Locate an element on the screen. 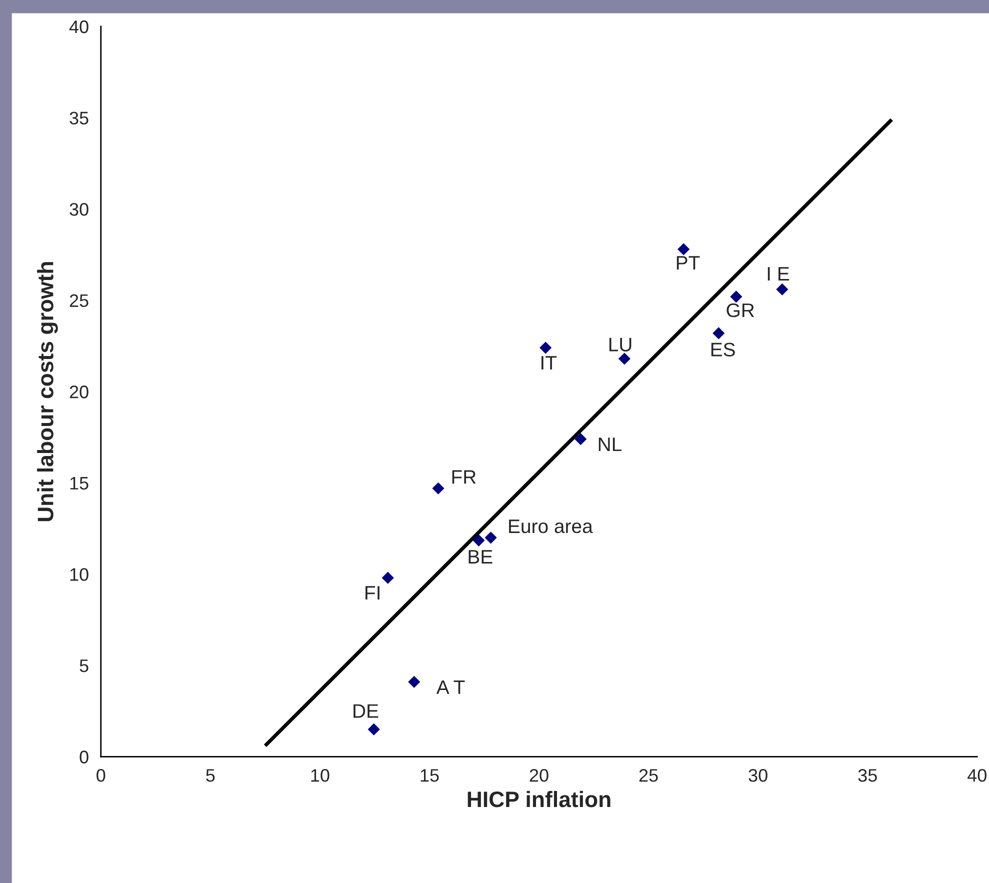 The image size is (989, 883). x-tick-label: 20 is located at coordinates (539, 775).